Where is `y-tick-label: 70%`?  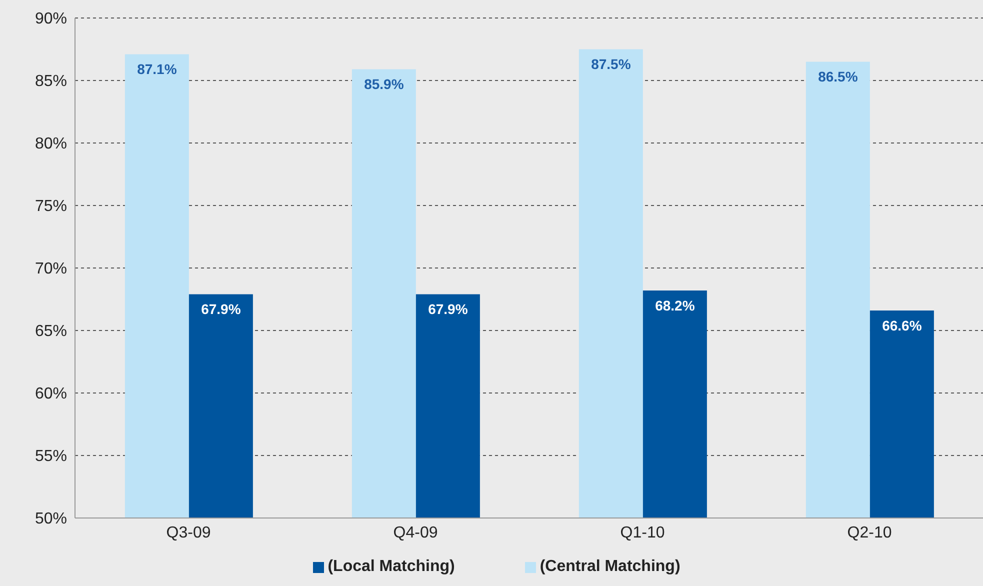
y-tick-label: 70% is located at coordinates (50, 269).